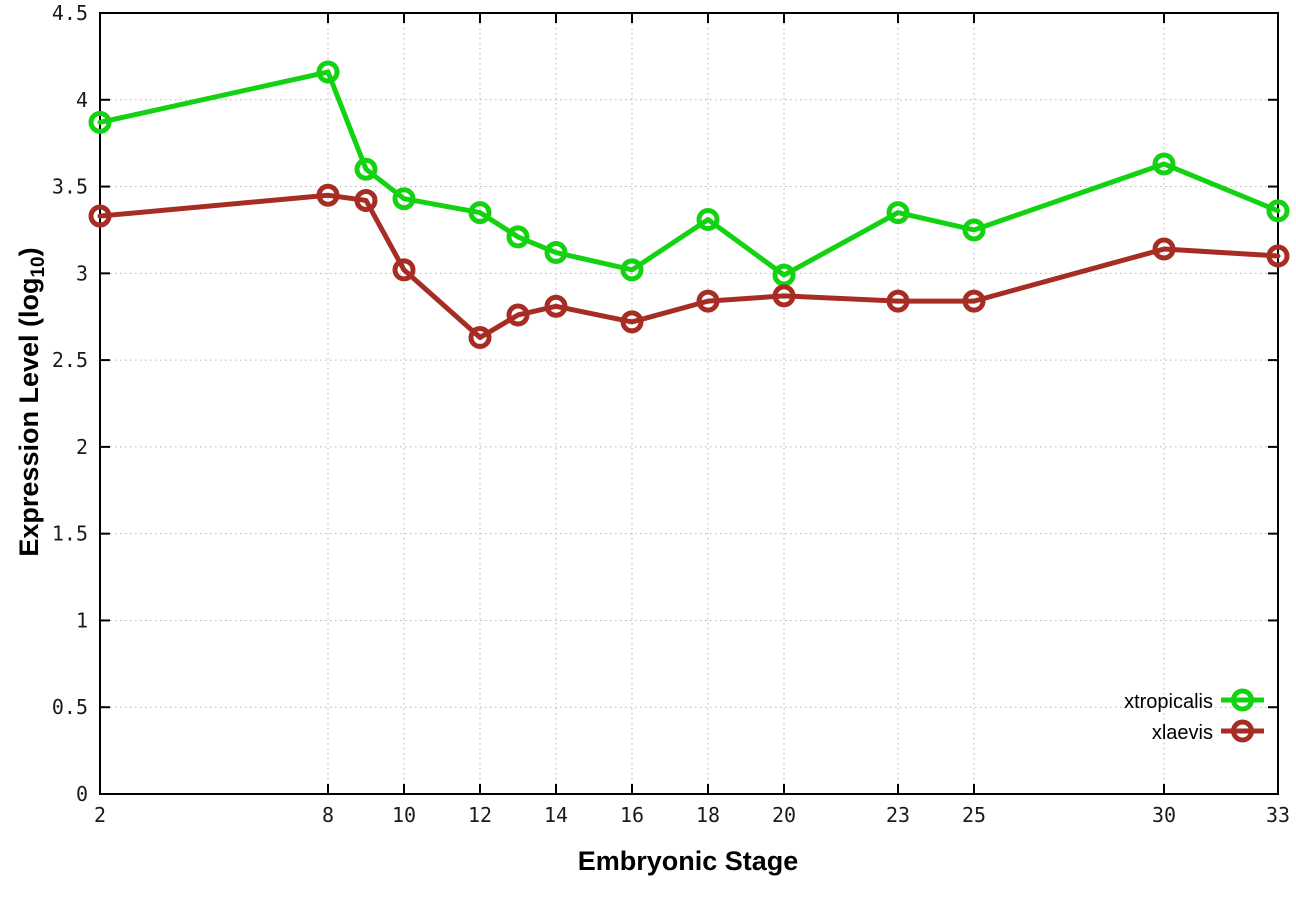 Image resolution: width=1296 pixels, height=907 pixels. I want to click on y-tick-label: 2, so click(82, 447).